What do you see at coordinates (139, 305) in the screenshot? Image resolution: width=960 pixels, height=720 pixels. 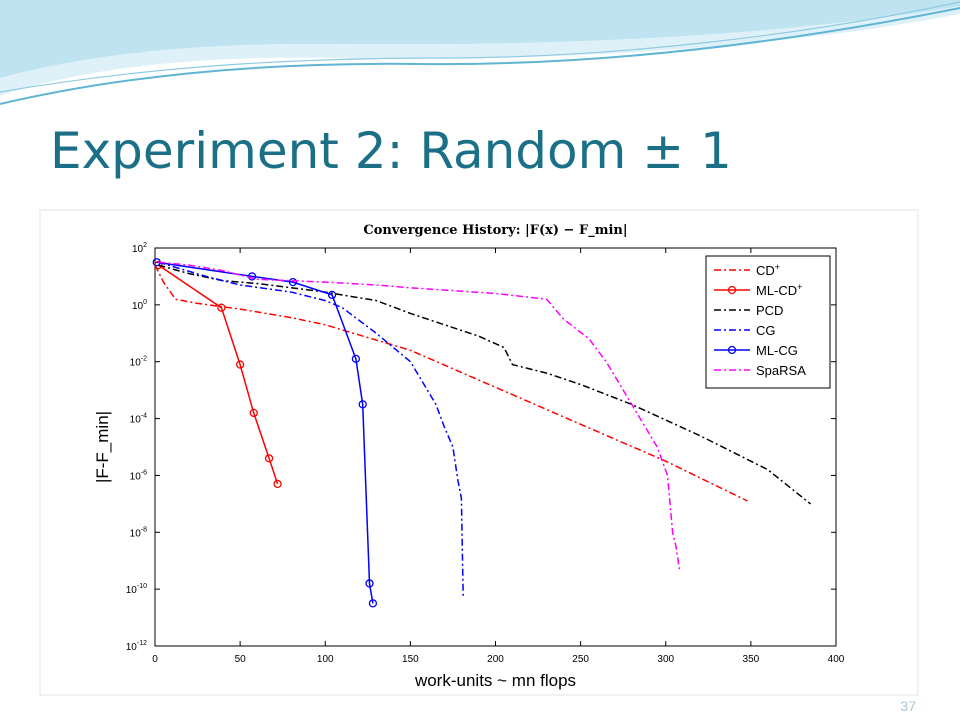 I see `y-tick-label: 10⁰` at bounding box center [139, 305].